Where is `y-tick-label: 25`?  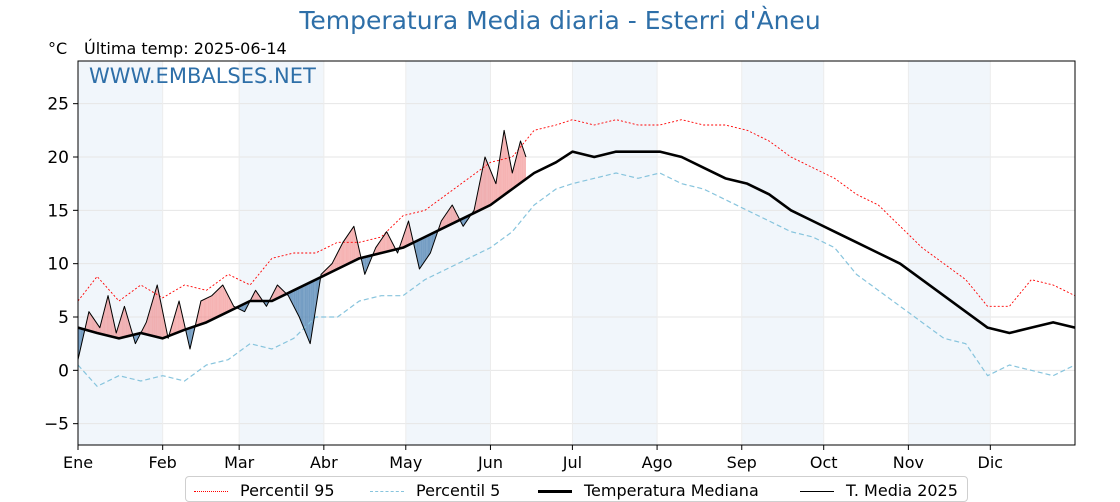
y-tick-label: 25 is located at coordinates (58, 105).